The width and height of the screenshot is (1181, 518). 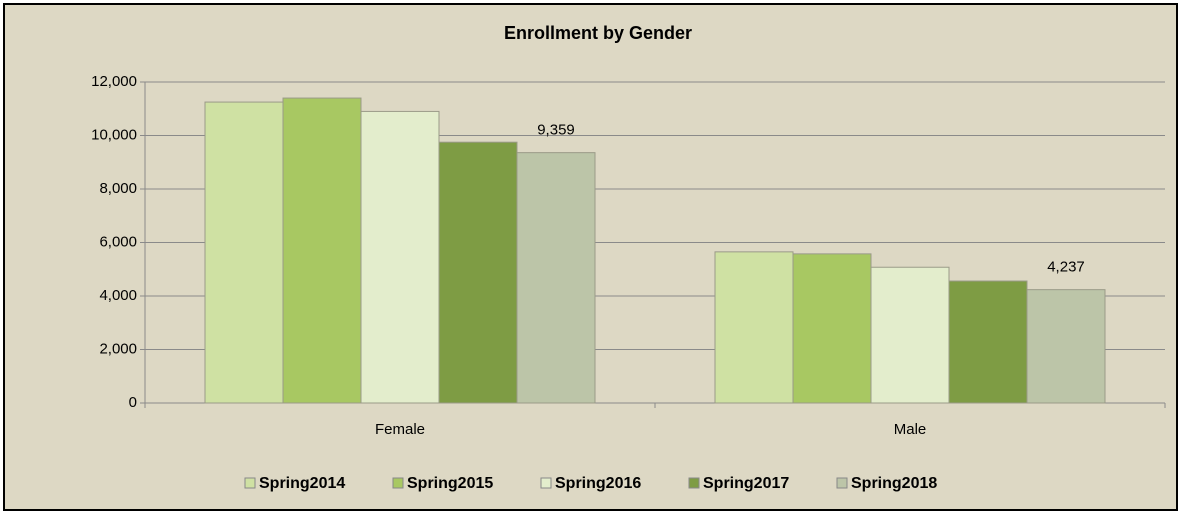 What do you see at coordinates (598, 33) in the screenshot?
I see `chart-title: Enrollment by Gender` at bounding box center [598, 33].